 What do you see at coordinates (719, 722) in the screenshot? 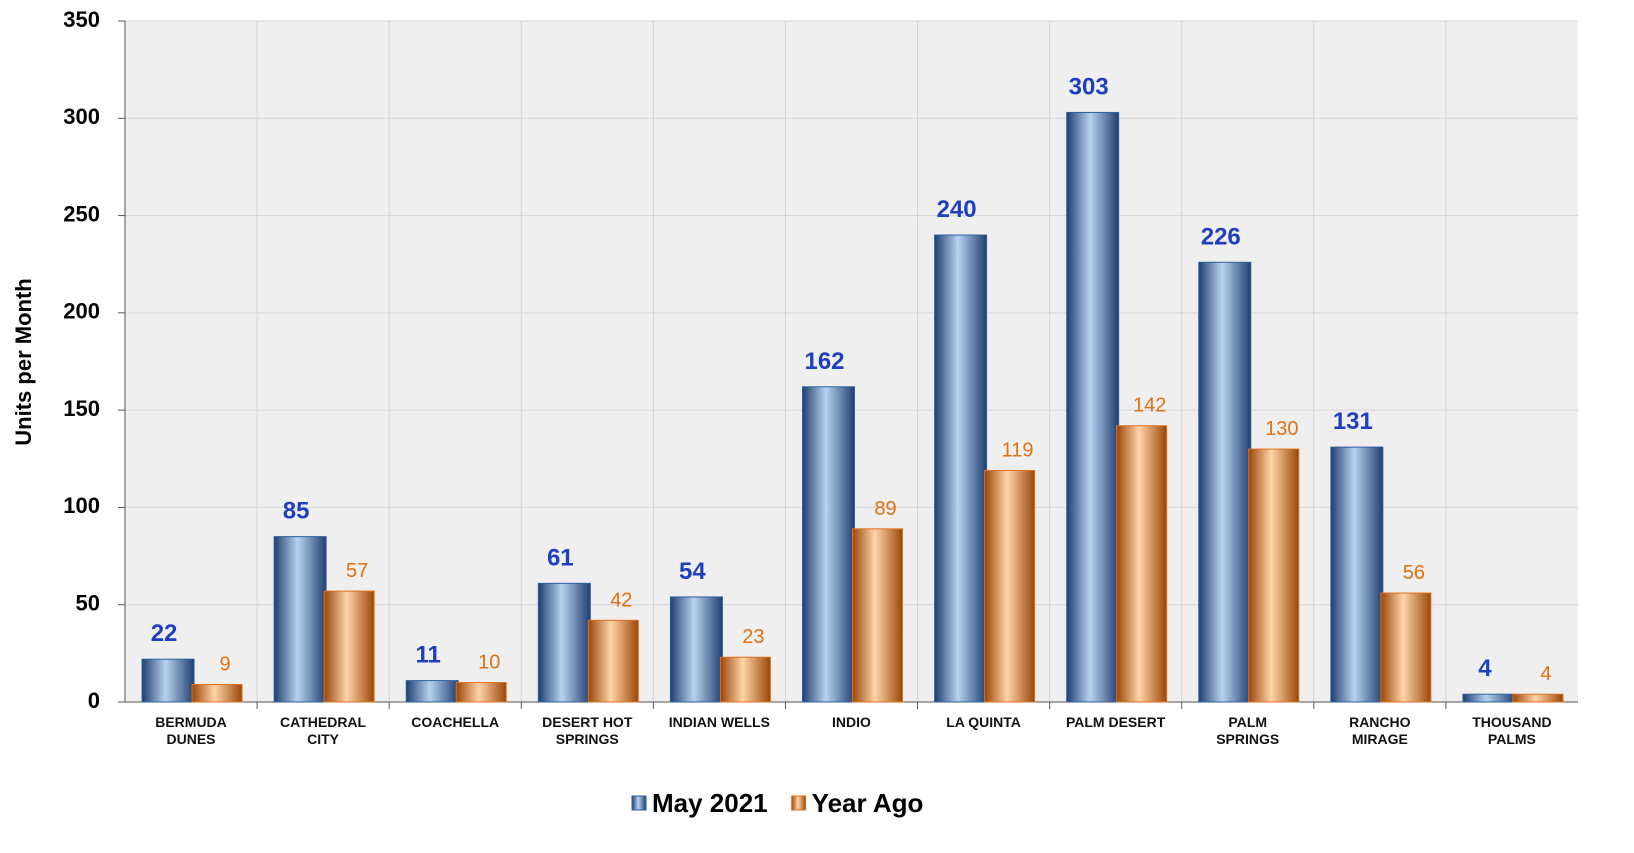
I see `x-tick-label: INDIAN WELLS` at bounding box center [719, 722].